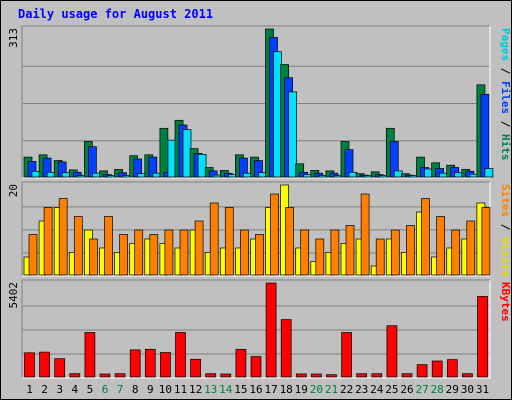  What do you see at coordinates (115, 14) in the screenshot?
I see `chart-title: Daily usage for August 2011` at bounding box center [115, 14].